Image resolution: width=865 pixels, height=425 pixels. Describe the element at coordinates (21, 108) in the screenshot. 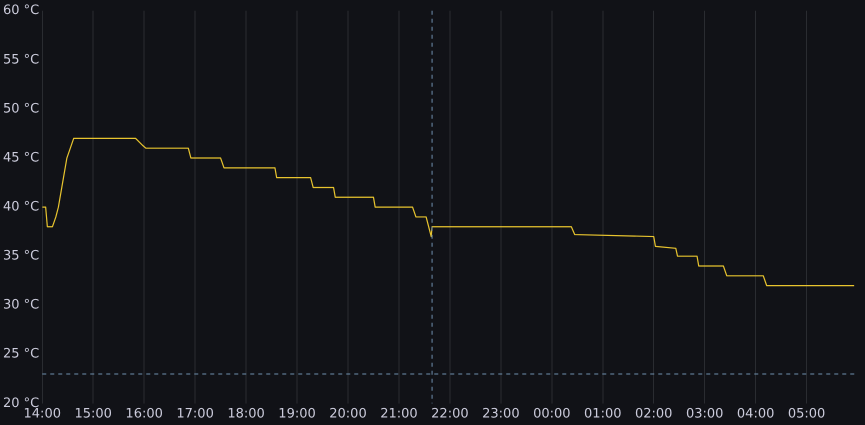

I see `y-tick-label: 50 °C` at that location.